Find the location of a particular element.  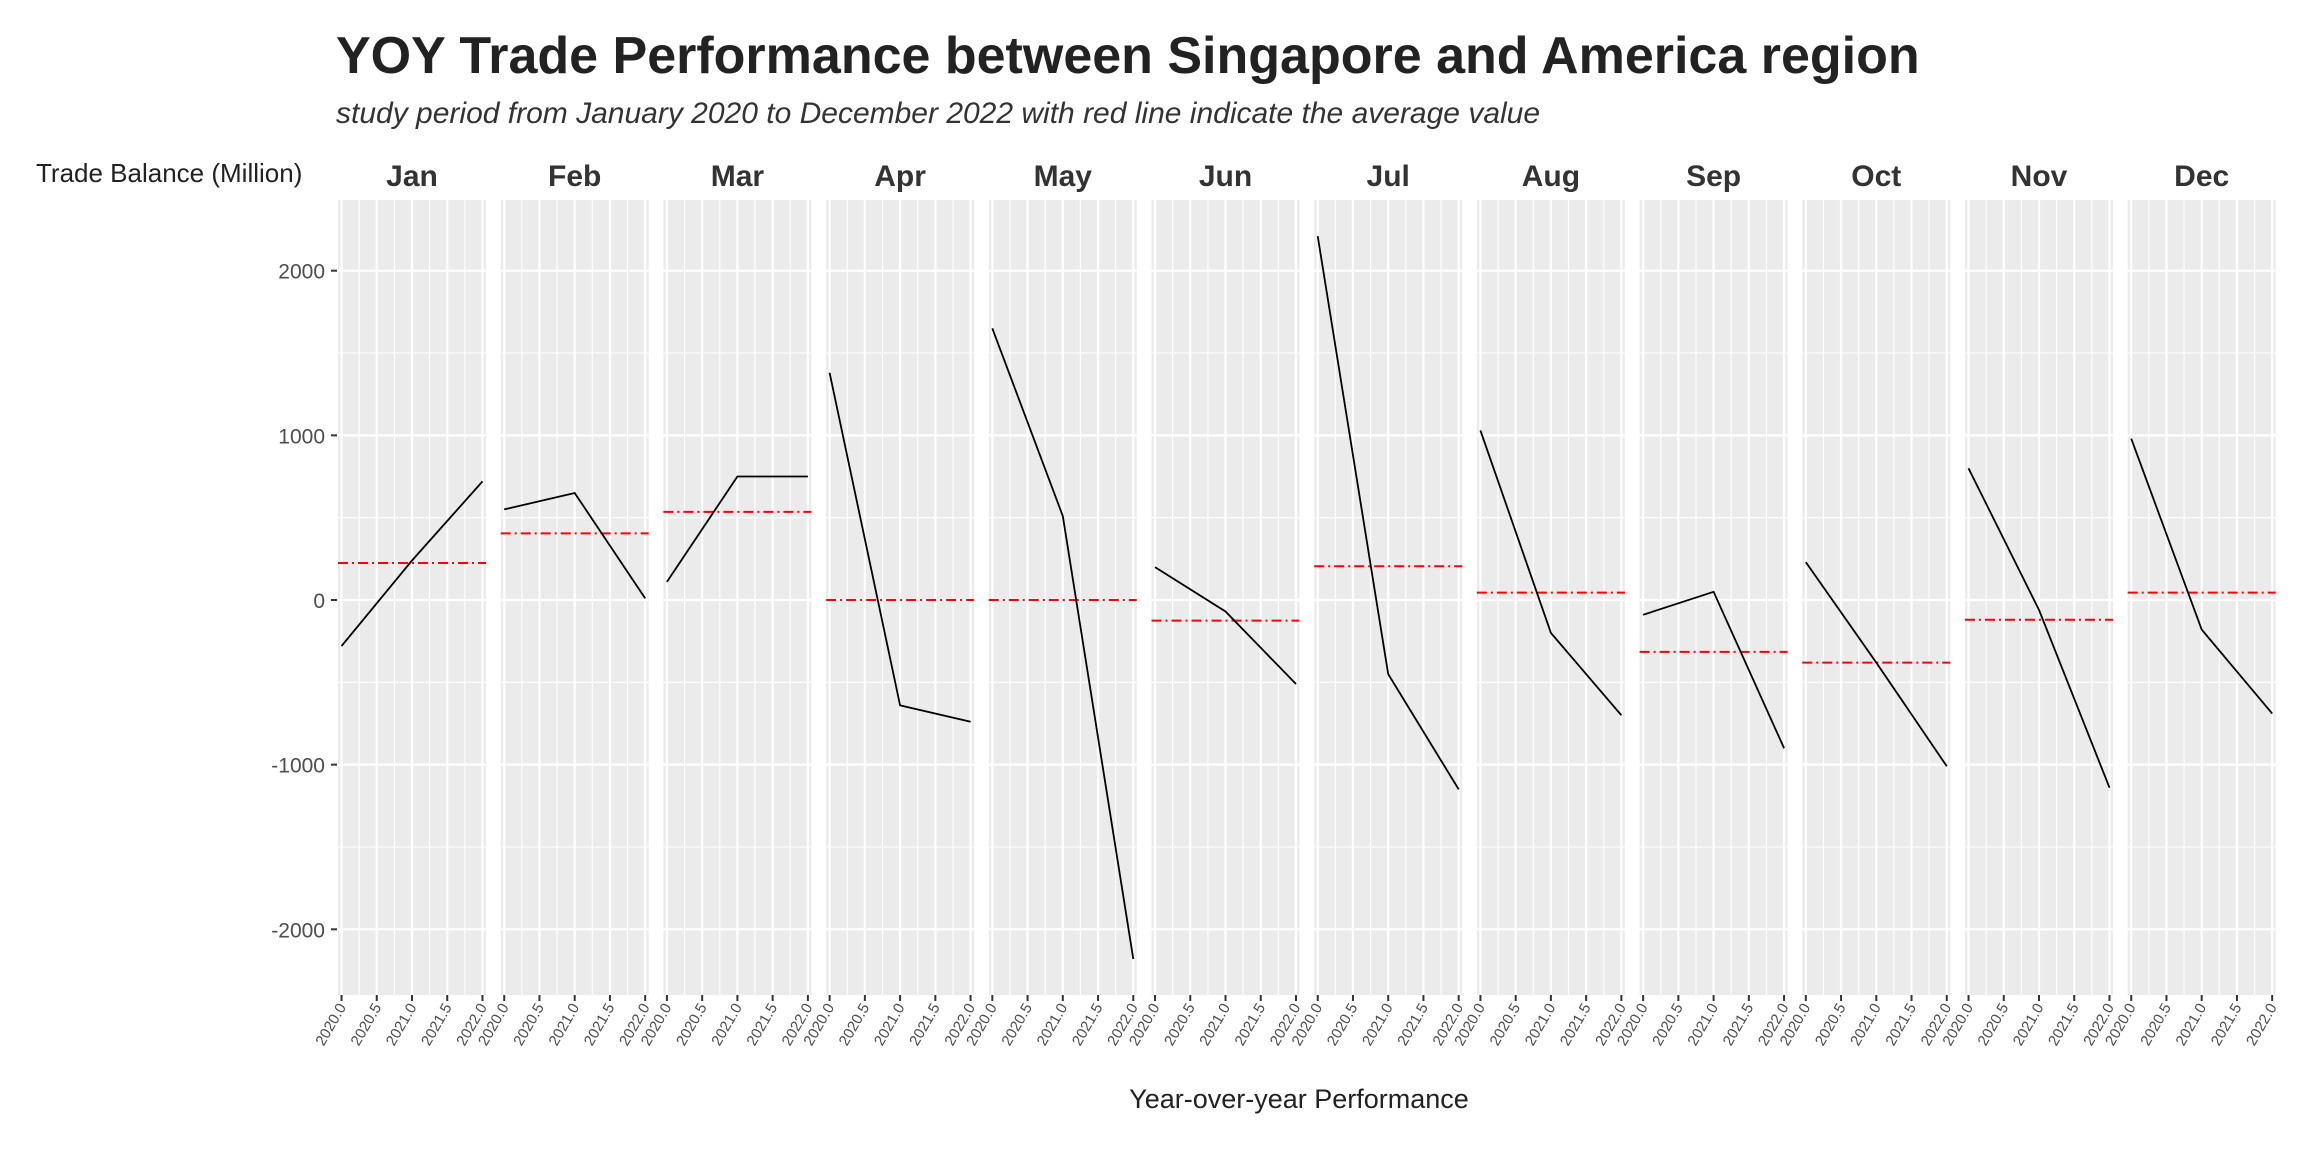

facet-label: Dec is located at coordinates (2201, 176).